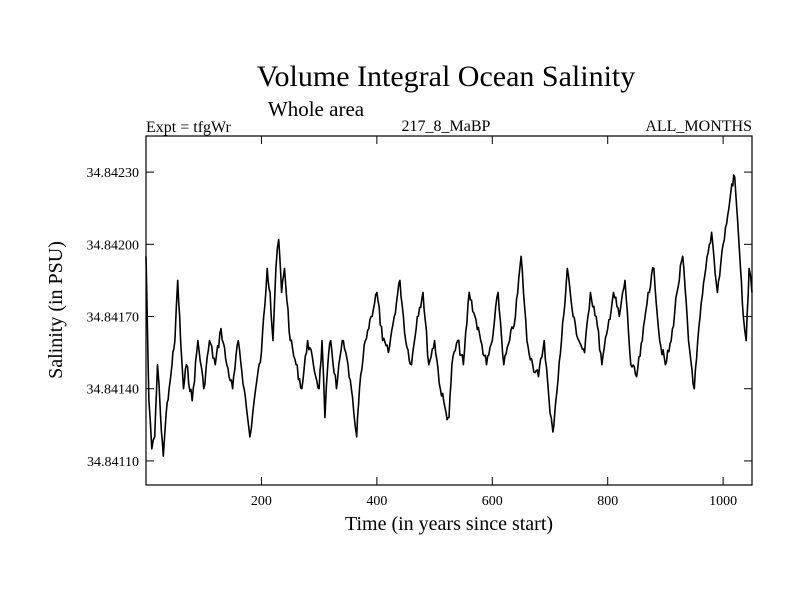 This screenshot has height=600, width=800. What do you see at coordinates (113, 173) in the screenshot?
I see `y-tick-label: 34.84230` at bounding box center [113, 173].